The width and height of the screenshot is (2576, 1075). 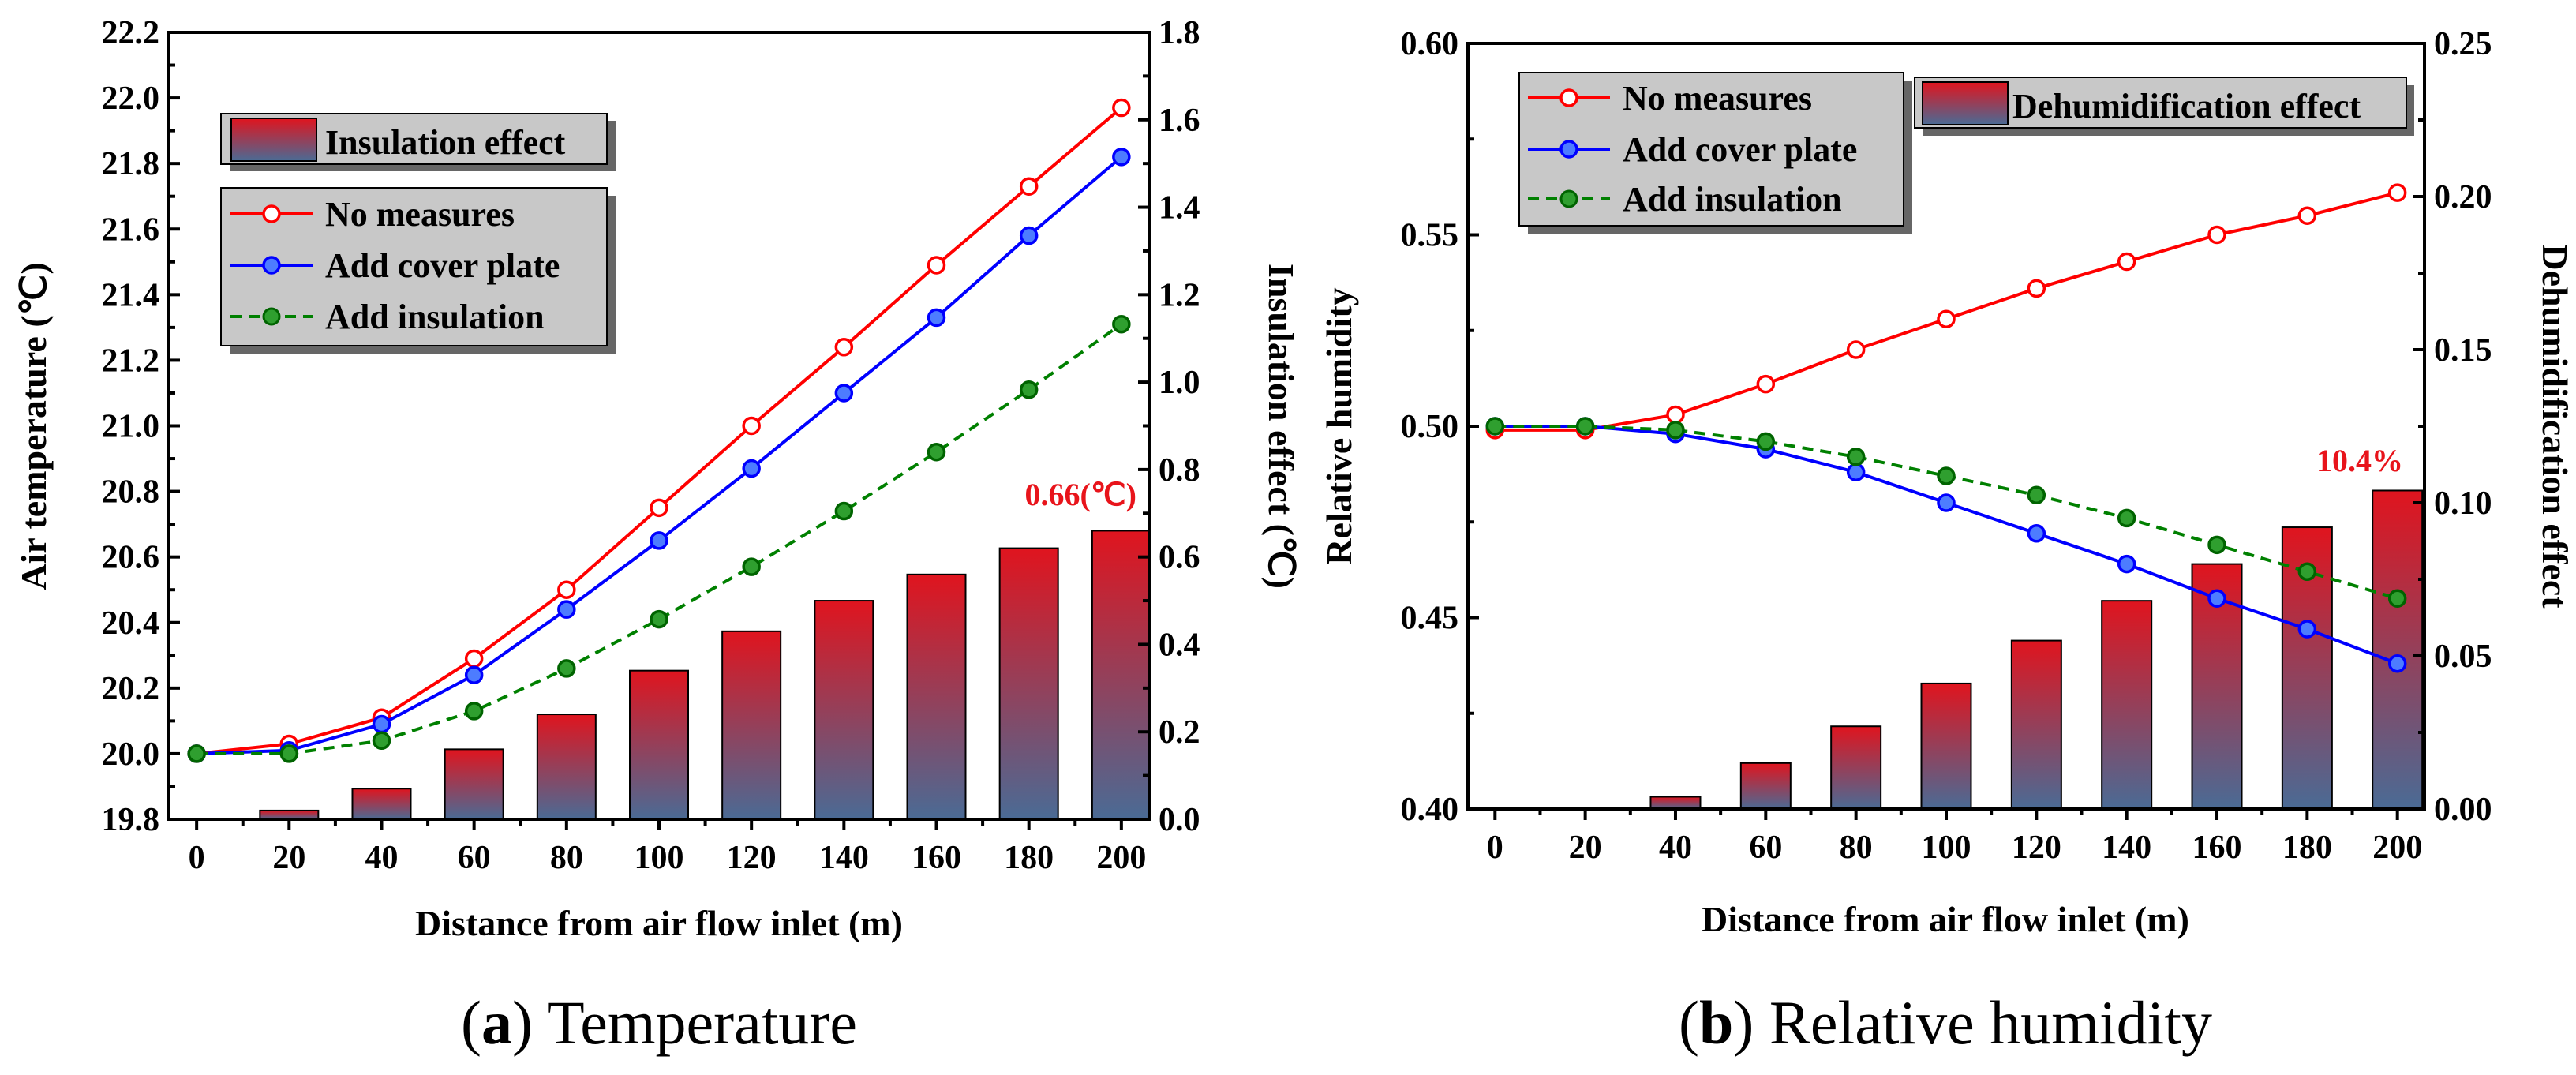 I want to click on legend-label-add-insulation-b: Add insulation, so click(x=1732, y=199).